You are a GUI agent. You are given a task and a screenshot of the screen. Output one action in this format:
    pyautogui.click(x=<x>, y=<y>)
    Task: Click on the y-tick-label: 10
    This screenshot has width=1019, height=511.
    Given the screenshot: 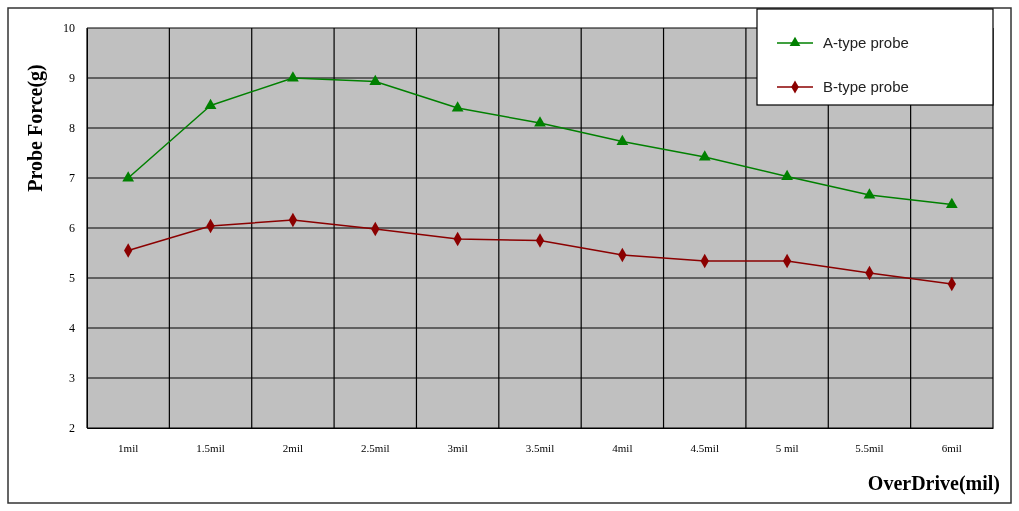 What is the action you would take?
    pyautogui.click(x=69, y=28)
    